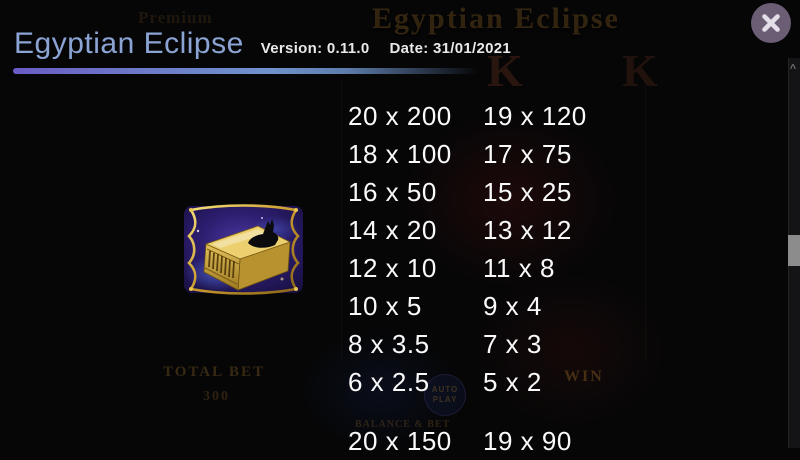  What do you see at coordinates (467, 116) in the screenshot?
I see `paytable-row: 20 x 200 19 x 120` at bounding box center [467, 116].